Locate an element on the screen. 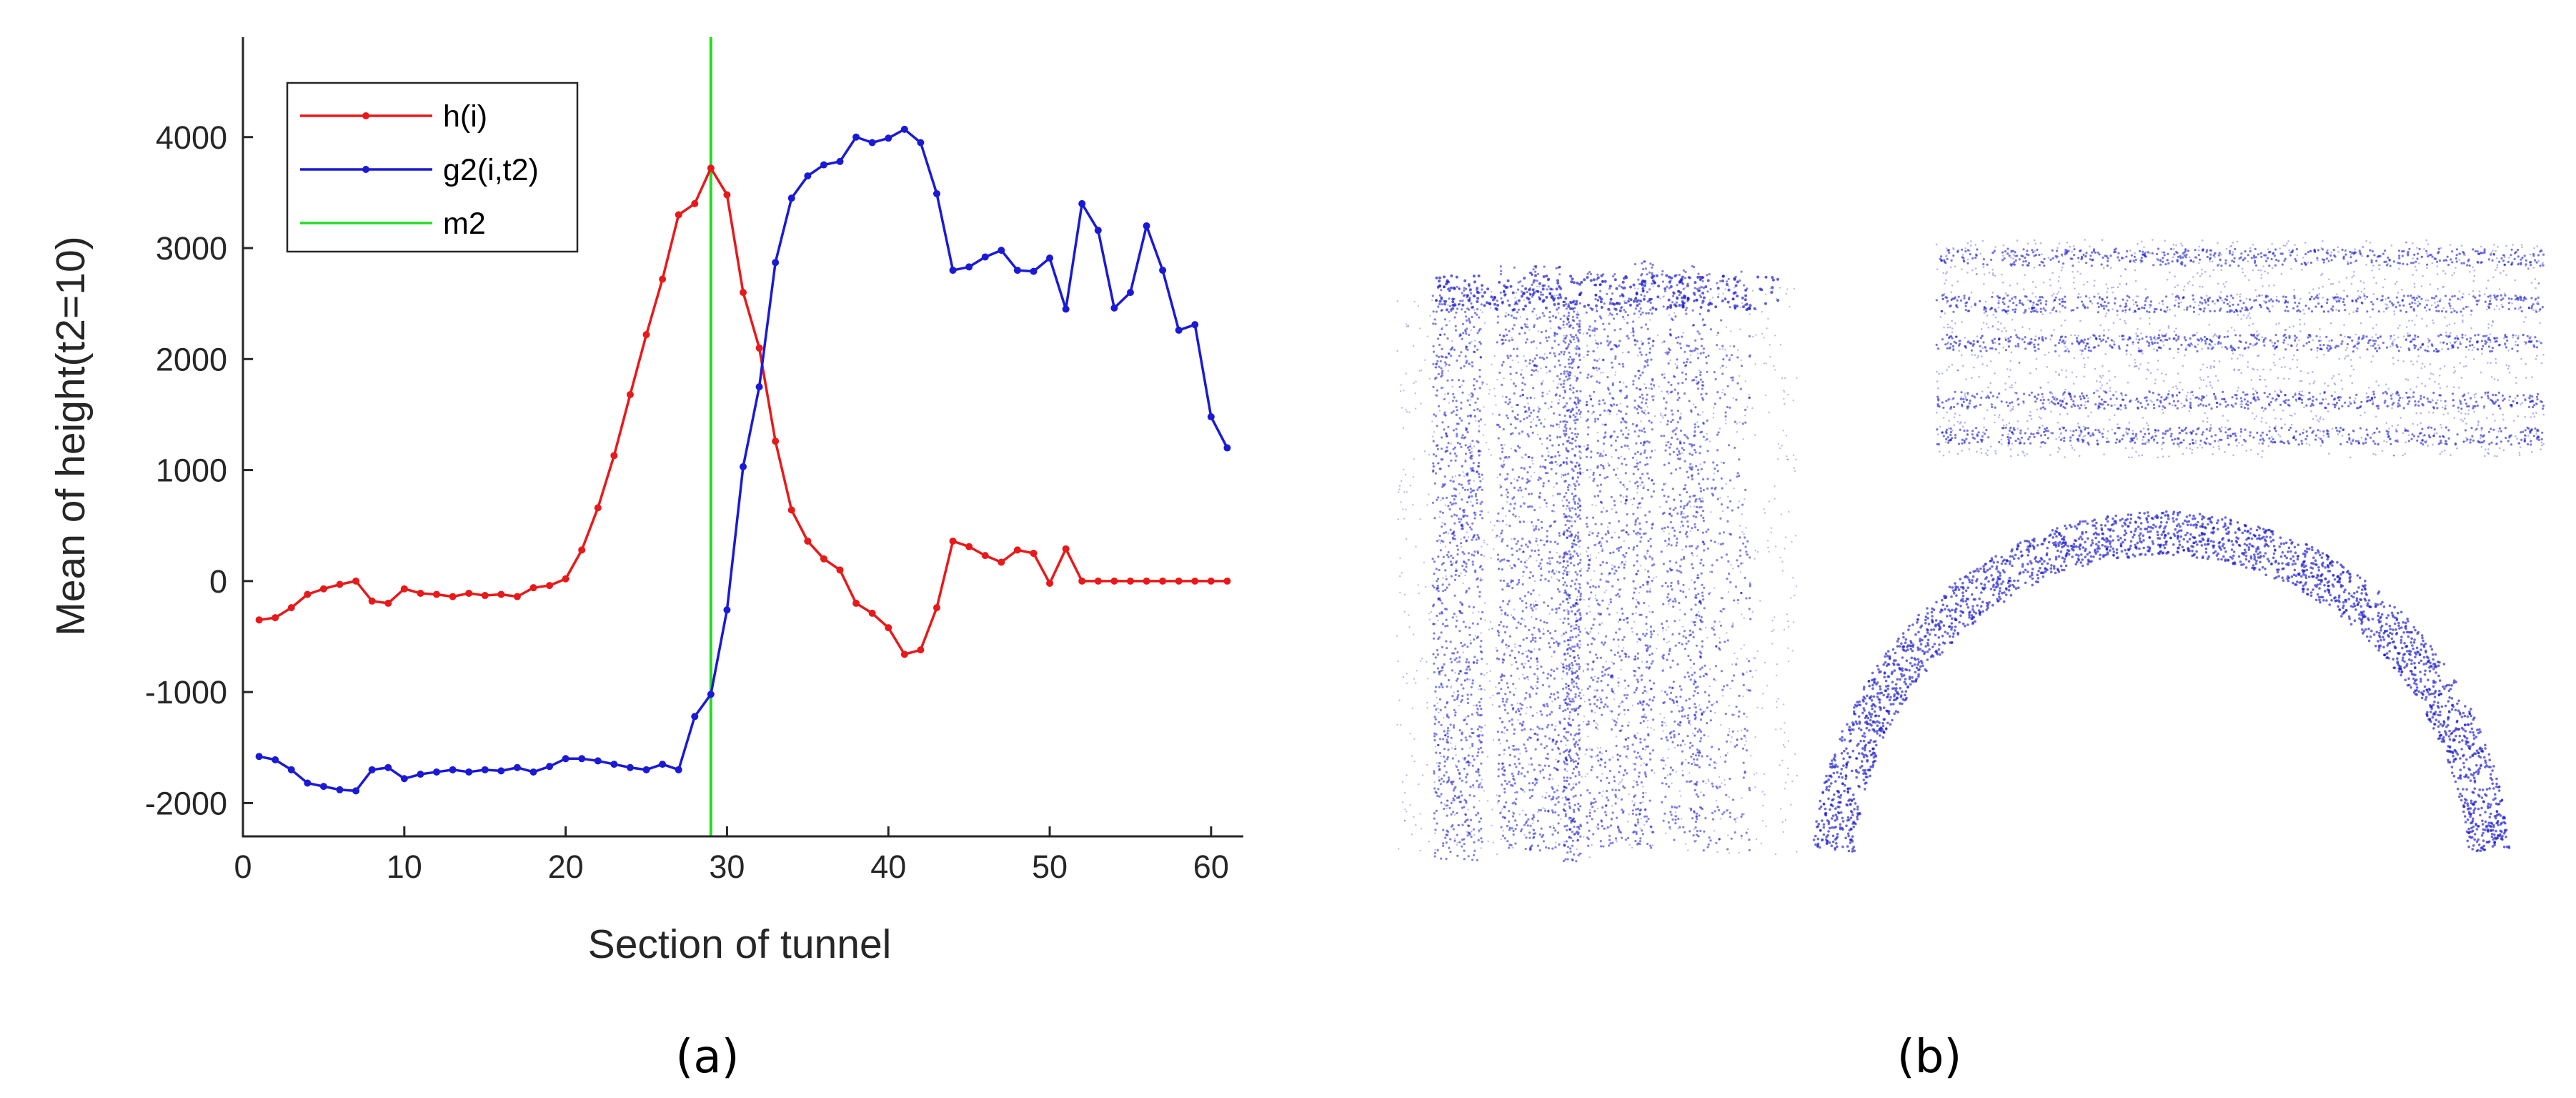 This screenshot has width=2576, height=1098. y-tick-label: -2000 is located at coordinates (186, 803).